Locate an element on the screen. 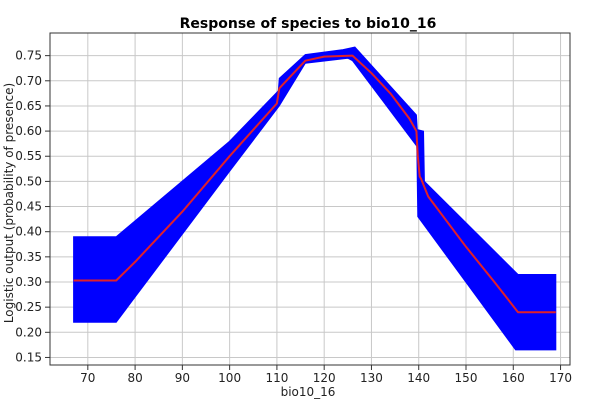 This screenshot has width=600, height=400. y-tick-label: 0.65 is located at coordinates (28, 106).